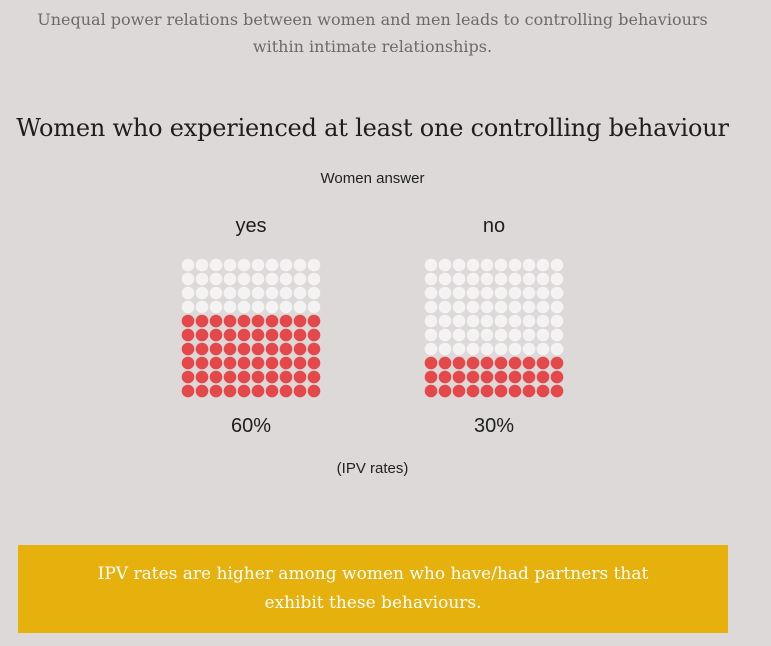 This screenshot has height=646, width=771. Describe the element at coordinates (372, 46) in the screenshot. I see `subtitle-line-2: within intimate relationships.` at that location.